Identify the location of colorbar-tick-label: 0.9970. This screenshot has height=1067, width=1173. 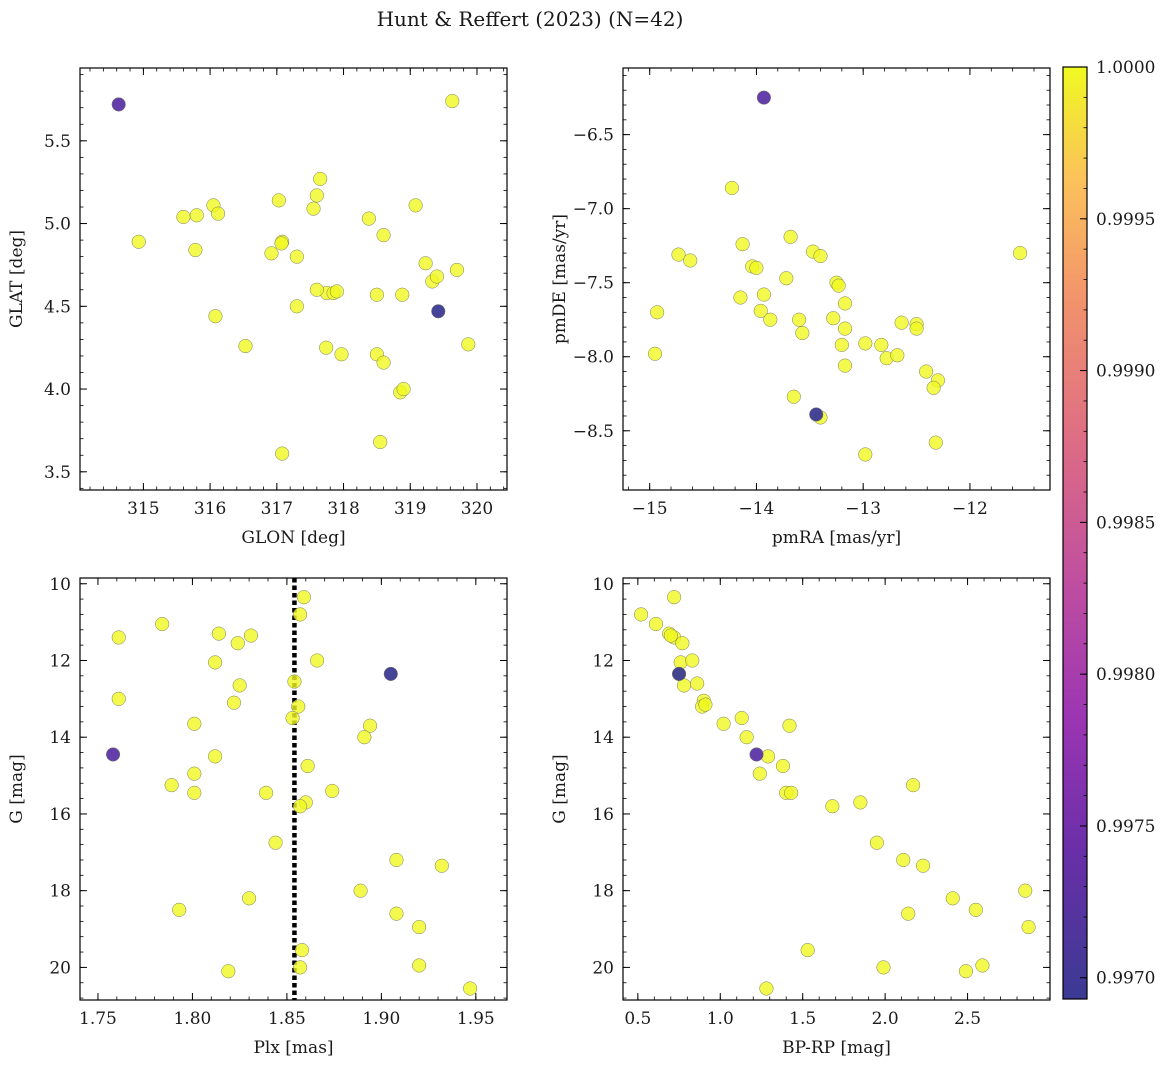
(1125, 979).